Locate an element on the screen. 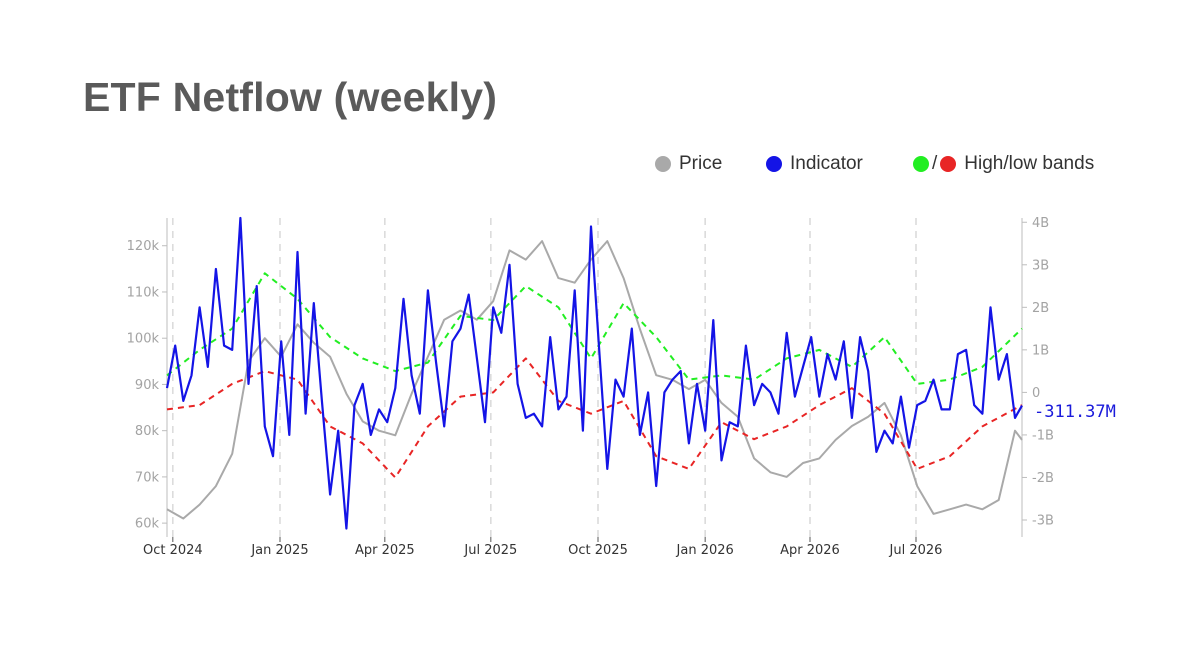  low-band-marker-icon is located at coordinates (948, 164).